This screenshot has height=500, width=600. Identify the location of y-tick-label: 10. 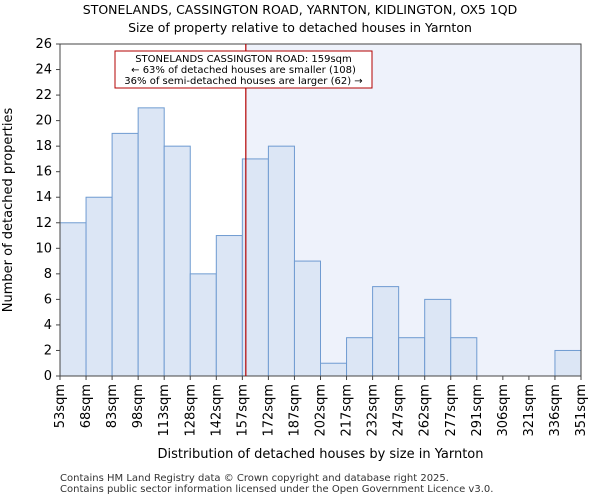
(43, 248).